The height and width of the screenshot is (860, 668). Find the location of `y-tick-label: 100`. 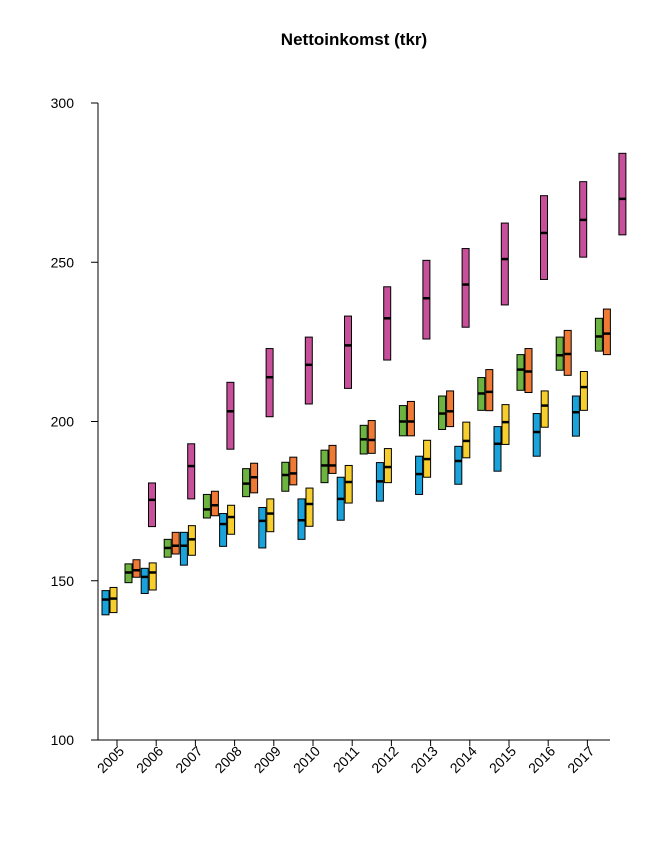

y-tick-label: 100 is located at coordinates (63, 740).